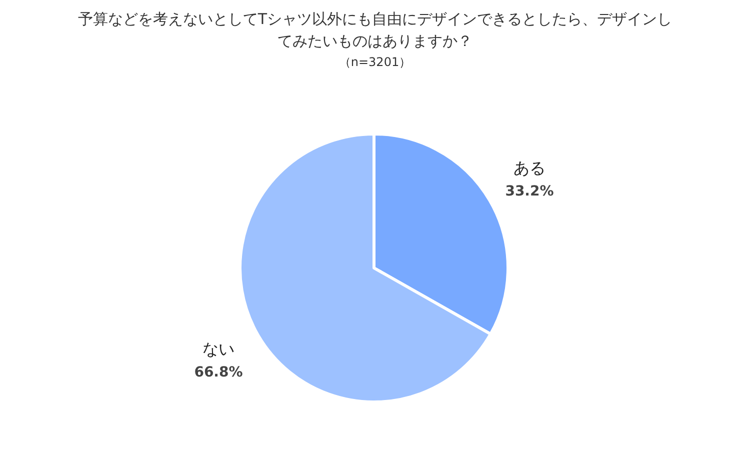 Image resolution: width=750 pixels, height=450 pixels. Describe the element at coordinates (375, 62) in the screenshot. I see `chart-subtitle: （n=3201）` at that location.